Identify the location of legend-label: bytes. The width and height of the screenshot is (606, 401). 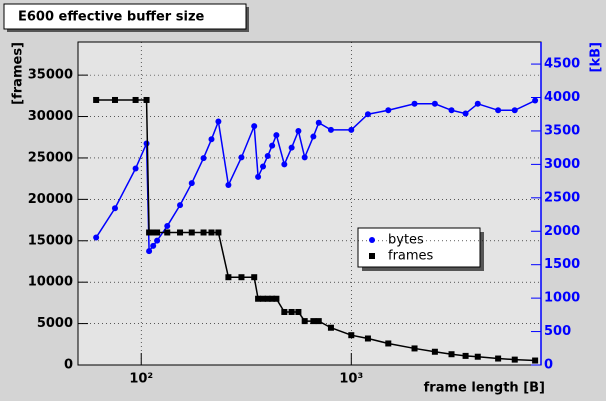
(406, 240).